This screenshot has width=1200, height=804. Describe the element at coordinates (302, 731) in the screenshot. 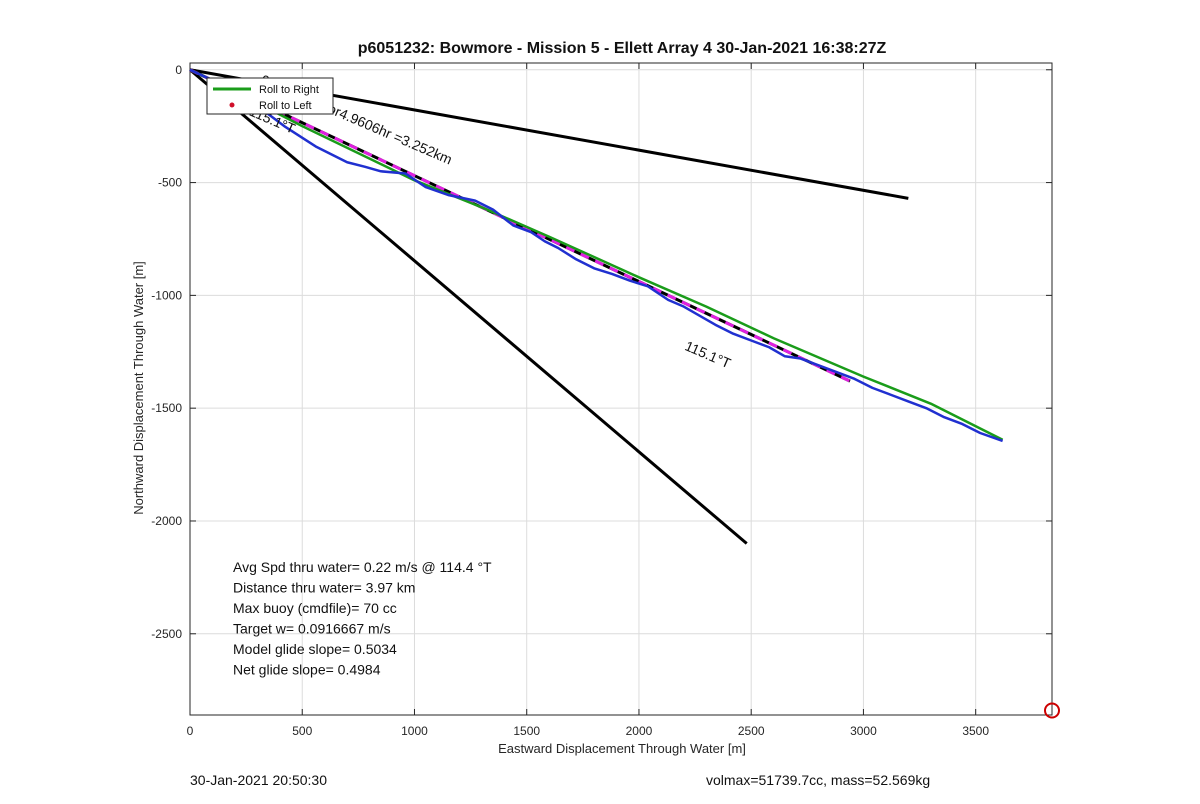

I see `x-tick-label: 500` at that location.